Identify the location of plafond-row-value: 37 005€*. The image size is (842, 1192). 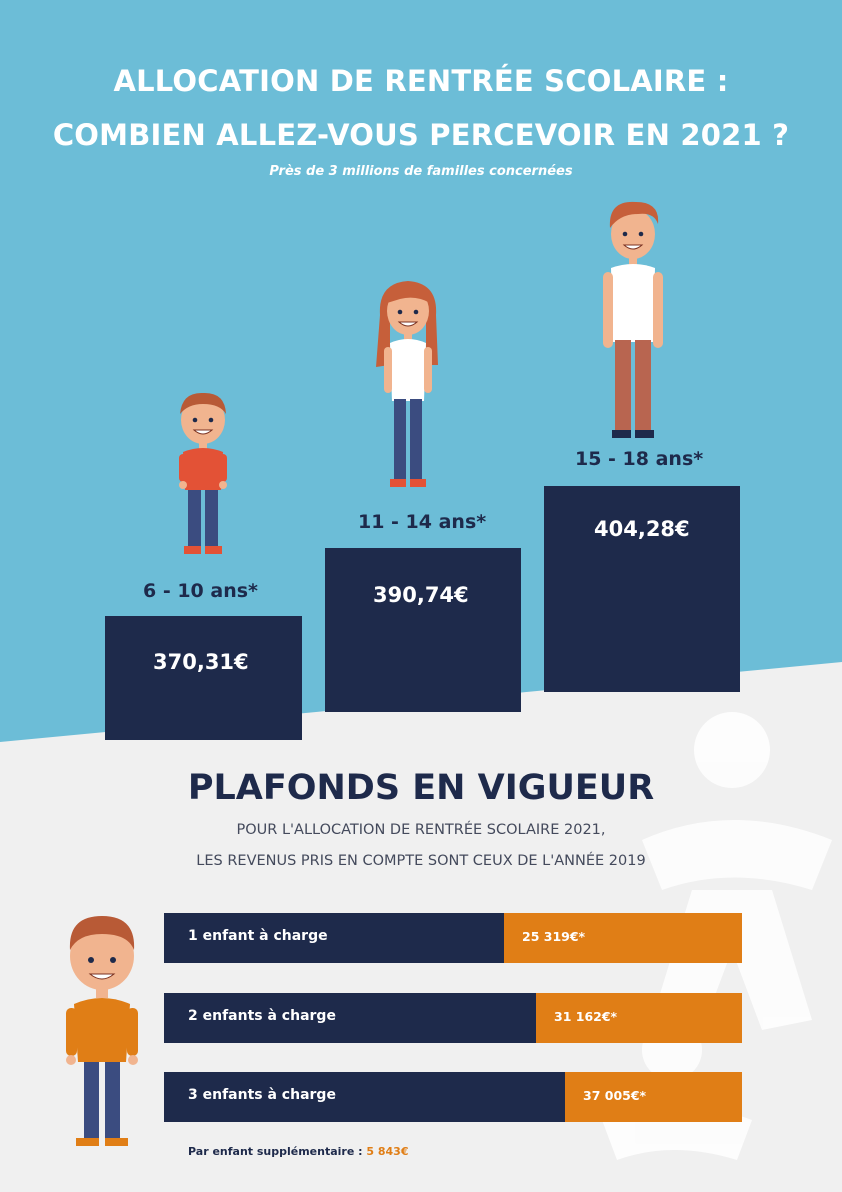
(615, 1095).